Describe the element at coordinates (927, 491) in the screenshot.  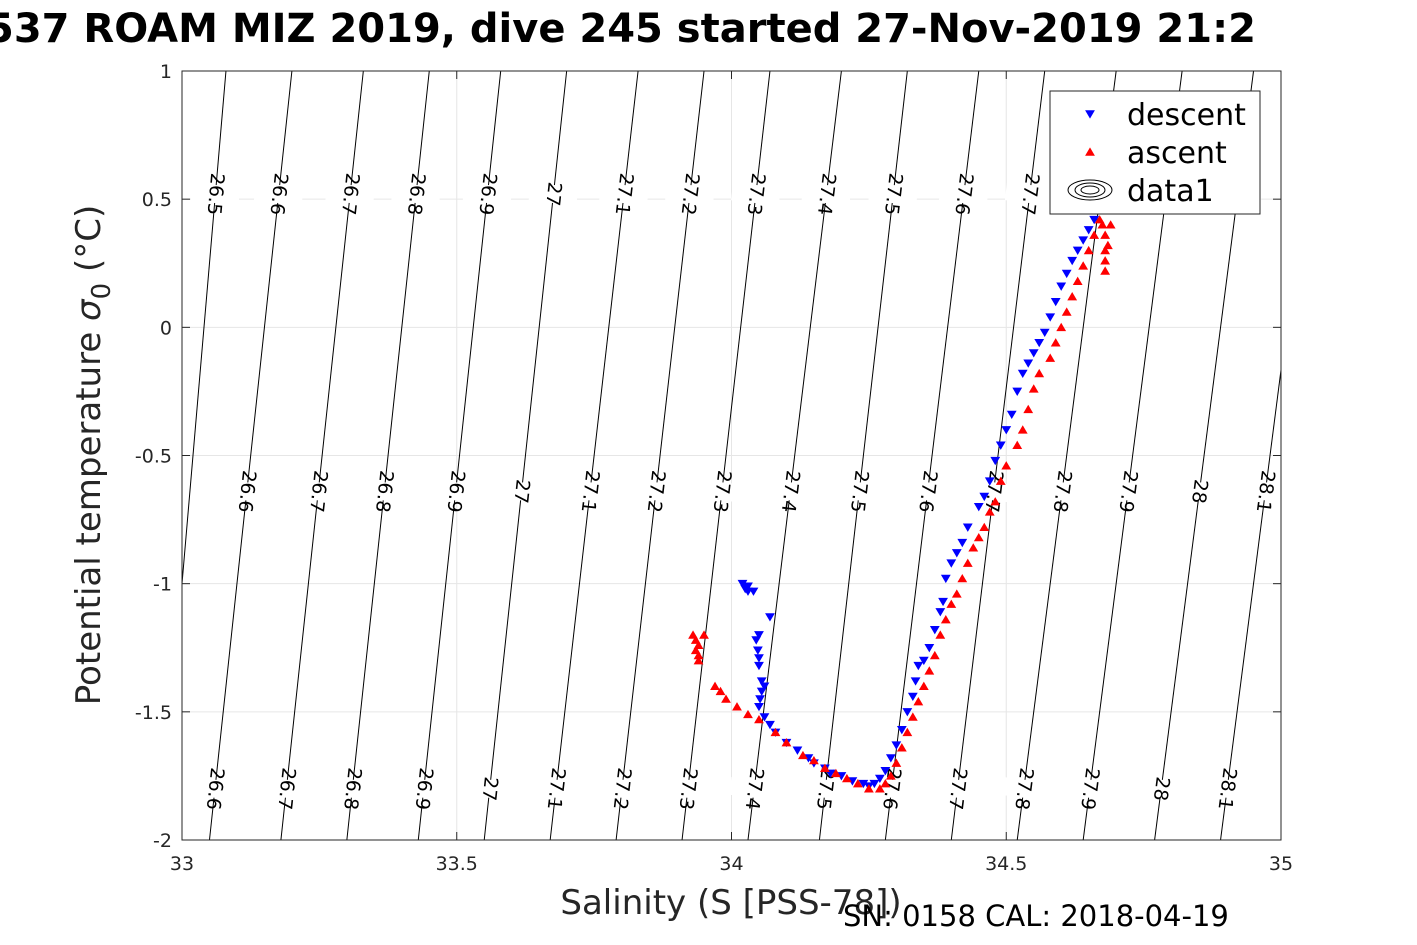
I see `isopycnal-label: 27.6` at that location.